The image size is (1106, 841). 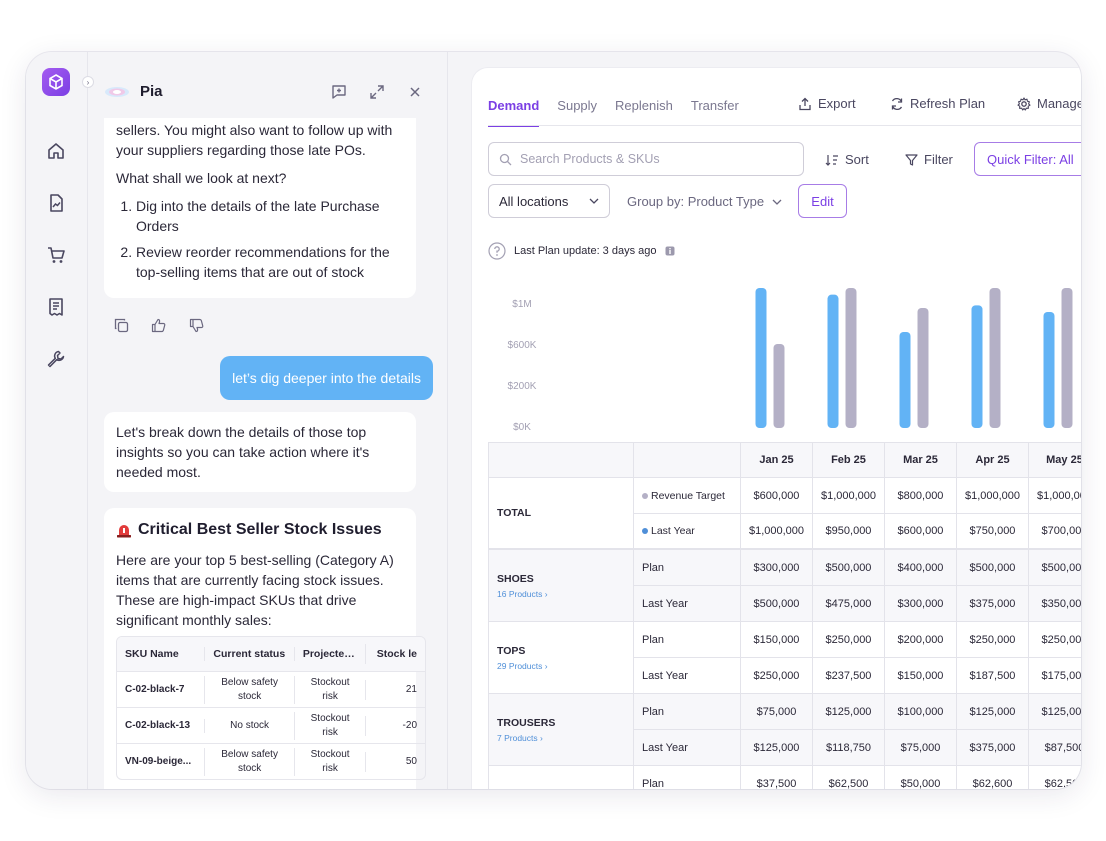 I want to click on month-header: Jan 25, so click(x=777, y=460).